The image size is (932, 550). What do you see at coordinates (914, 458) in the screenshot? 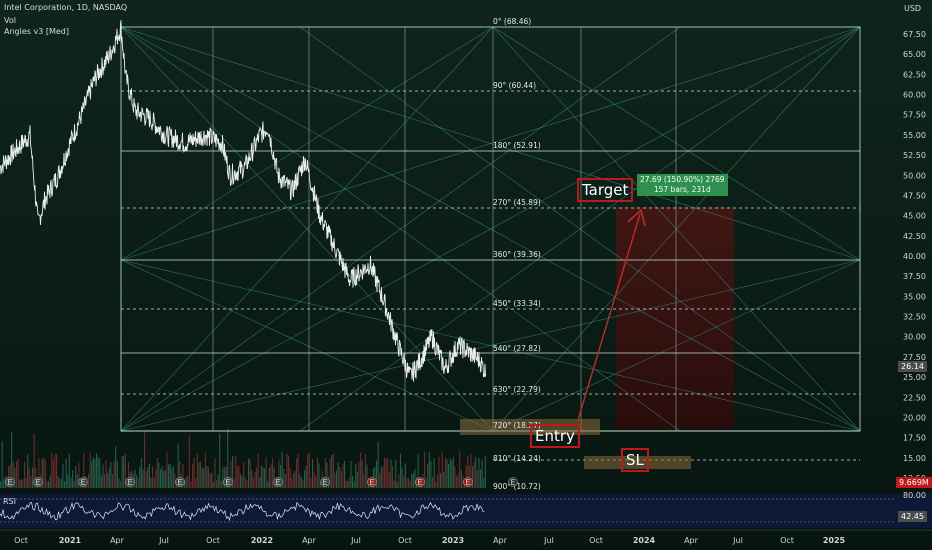
I see `price-tick: 15.00` at bounding box center [914, 458].